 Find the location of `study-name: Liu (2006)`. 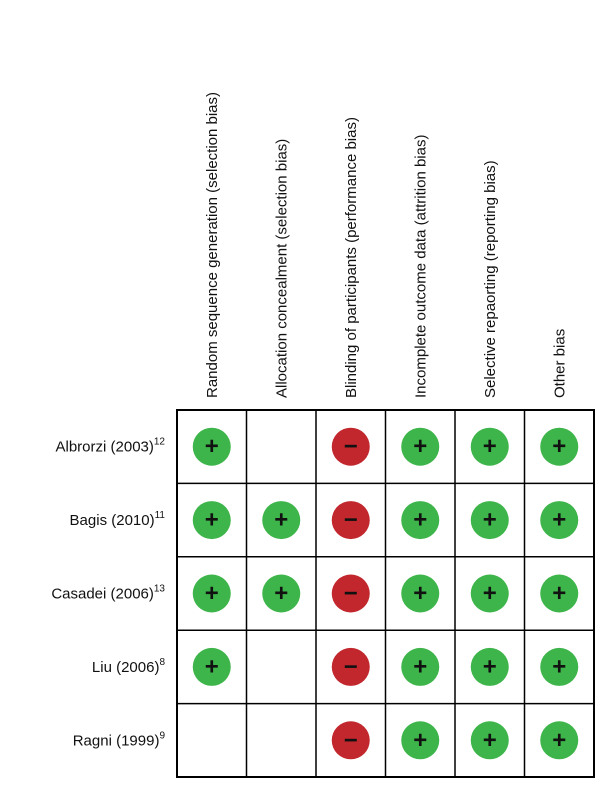

study-name: Liu (2006) is located at coordinates (126, 667).